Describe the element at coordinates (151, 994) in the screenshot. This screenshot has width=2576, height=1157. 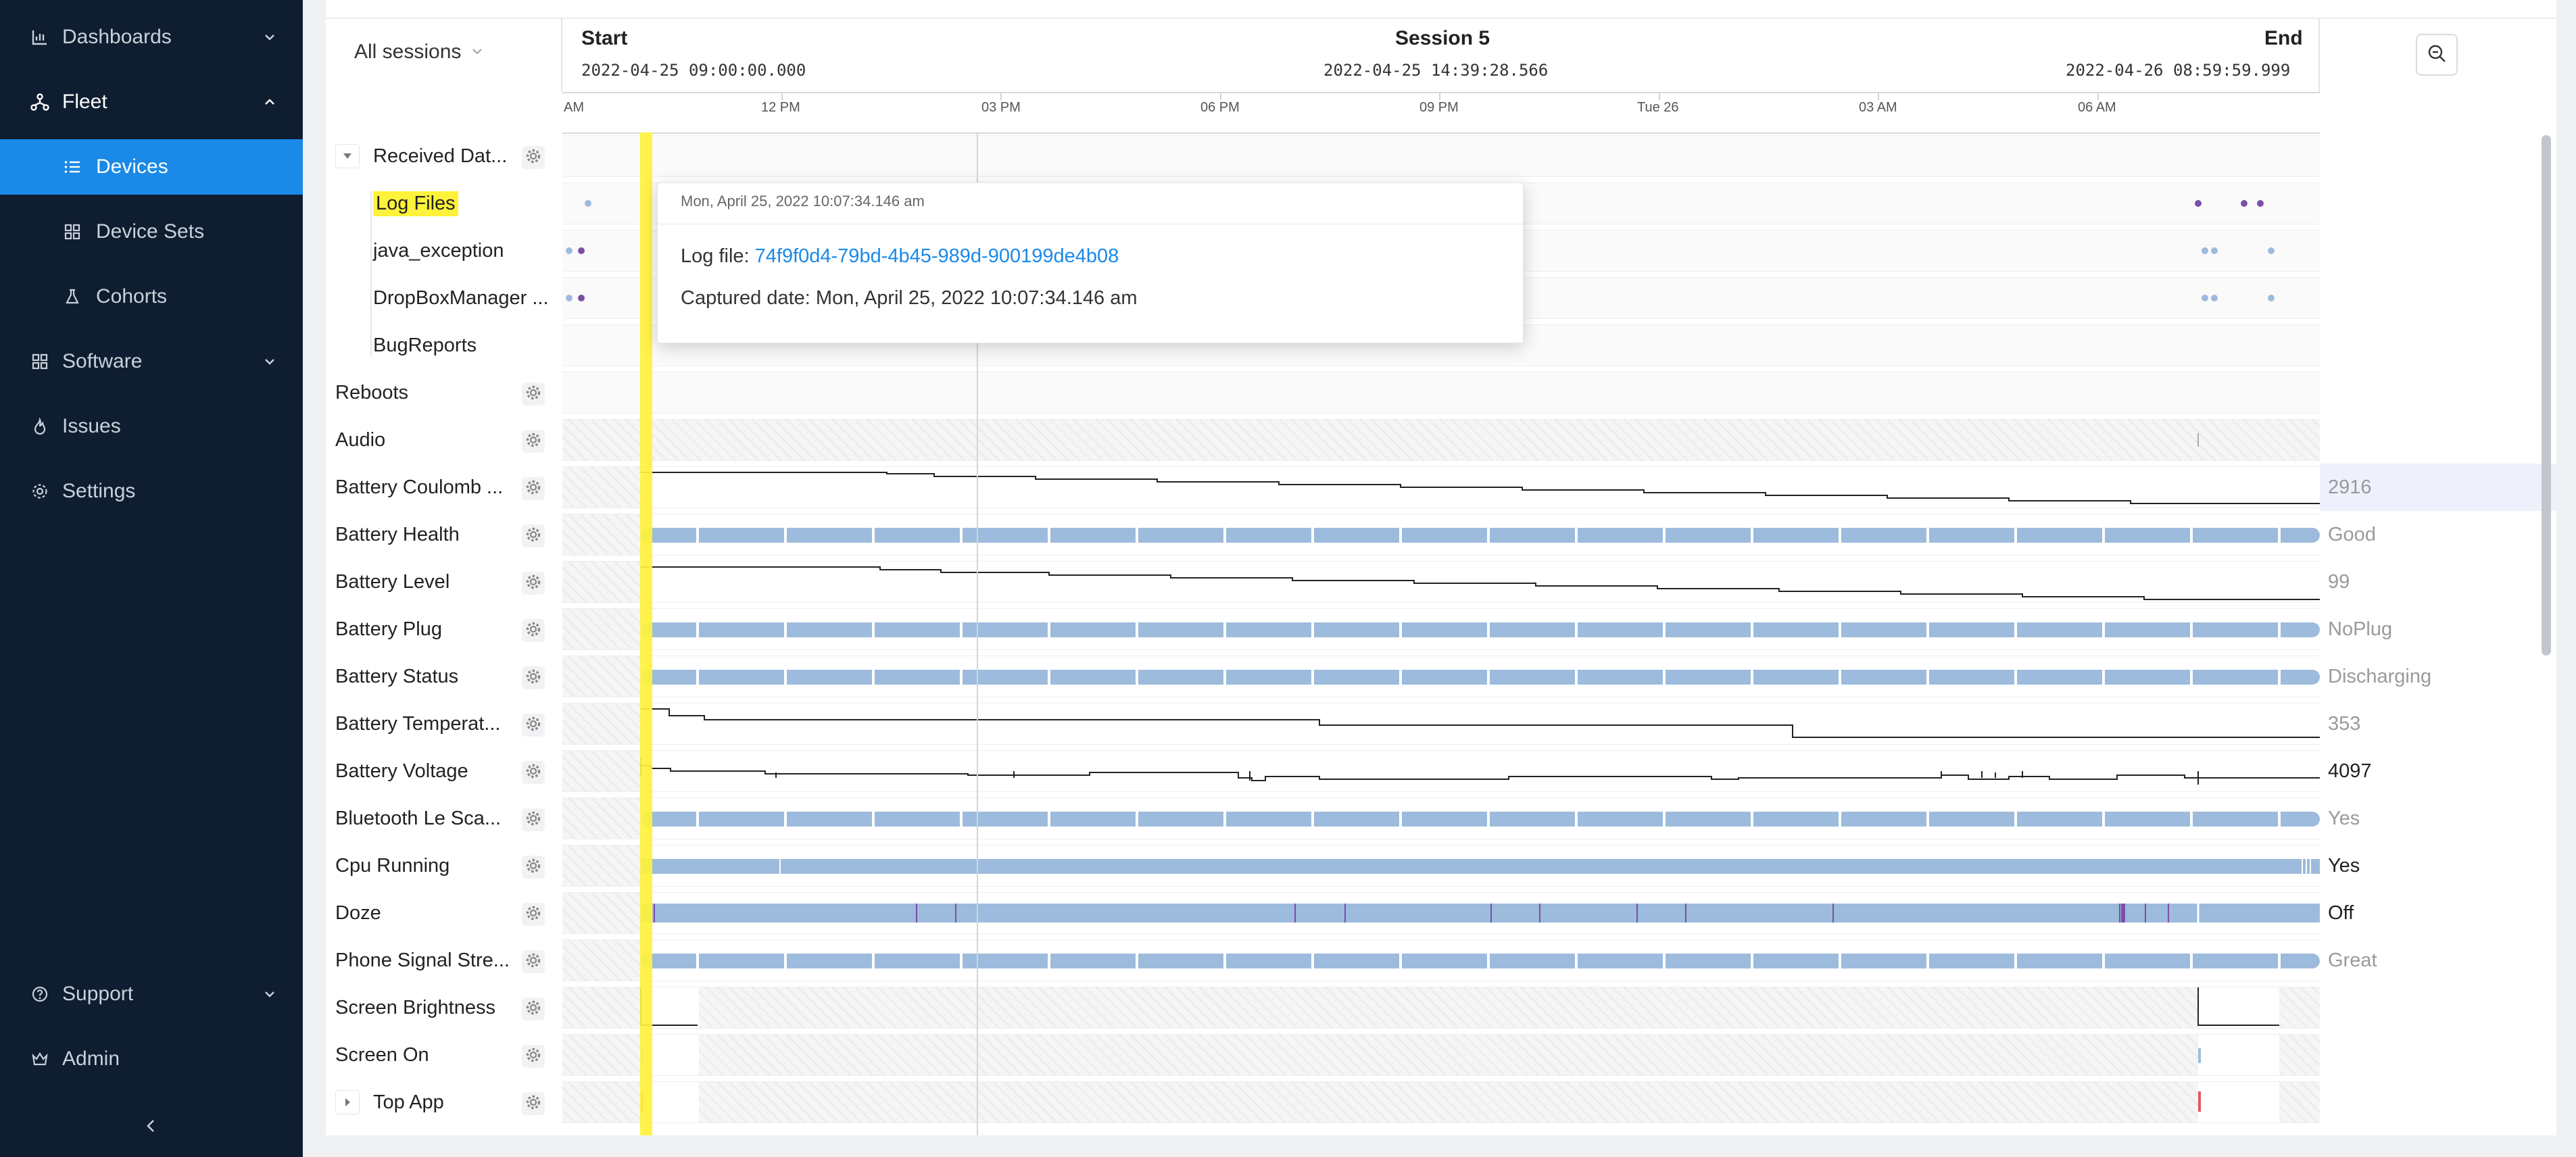
I see `nav-support: Support` at that location.